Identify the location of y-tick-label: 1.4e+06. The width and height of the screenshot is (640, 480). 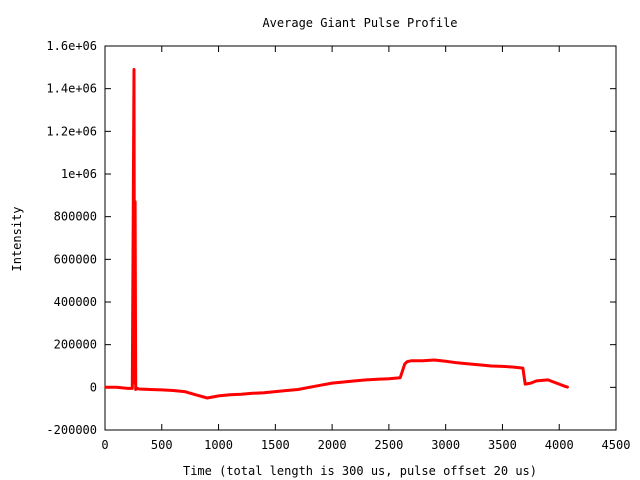
(71, 89).